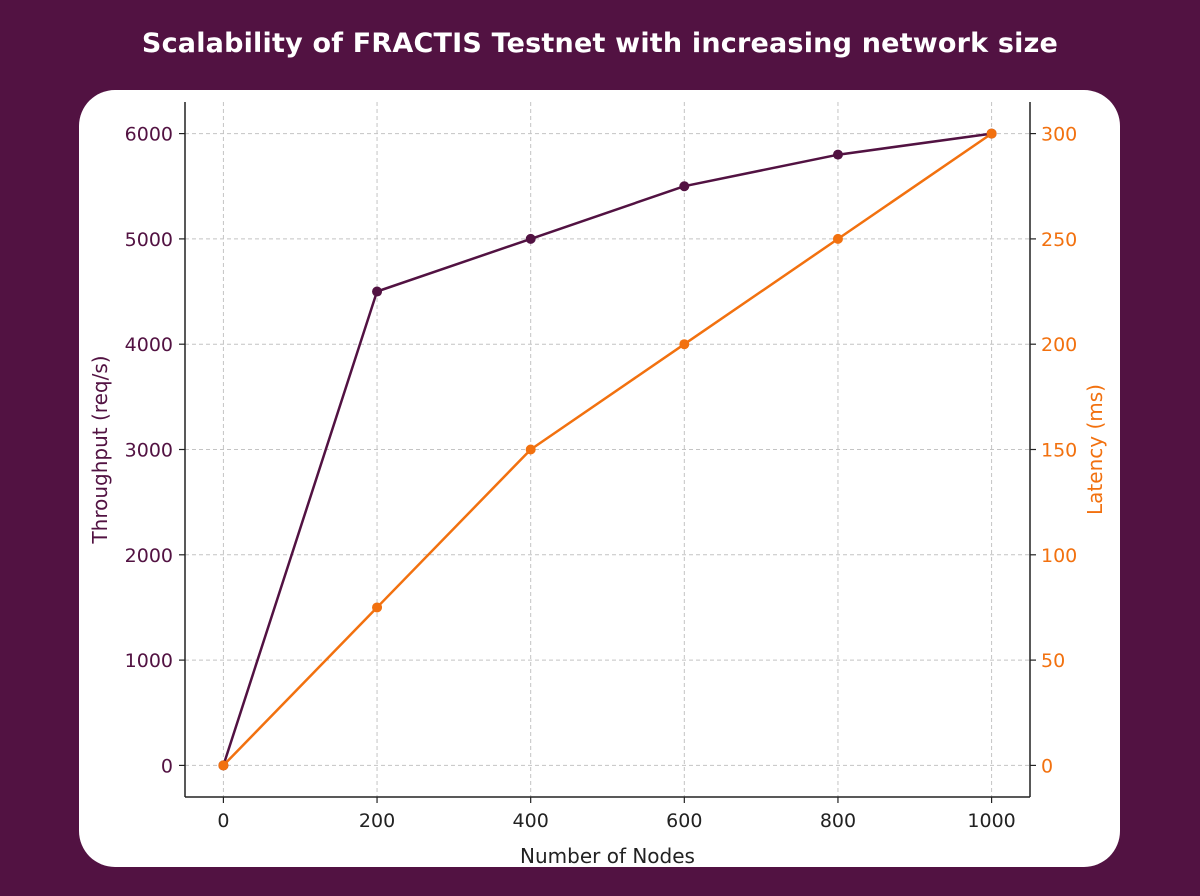  I want to click on y-left-tick-label: 3000, so click(149, 451).